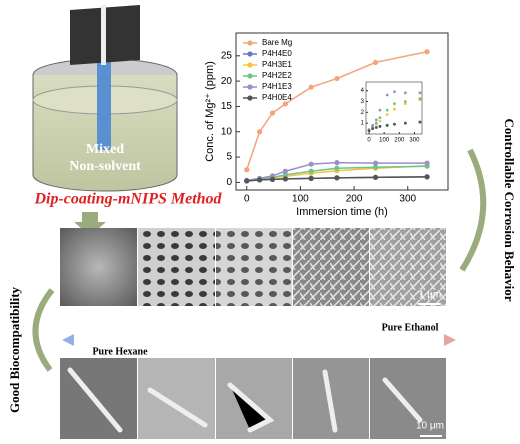 The image size is (520, 444). What do you see at coordinates (247, 199) in the screenshot?
I see `x-tick-label: 0` at bounding box center [247, 199].